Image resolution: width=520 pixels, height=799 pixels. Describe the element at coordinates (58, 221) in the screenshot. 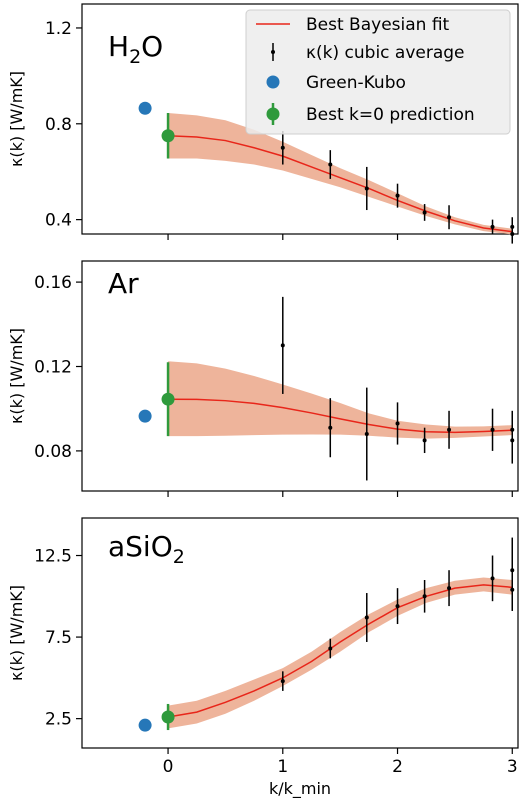

I see `h2o-ytick-label-0: 0.4` at that location.